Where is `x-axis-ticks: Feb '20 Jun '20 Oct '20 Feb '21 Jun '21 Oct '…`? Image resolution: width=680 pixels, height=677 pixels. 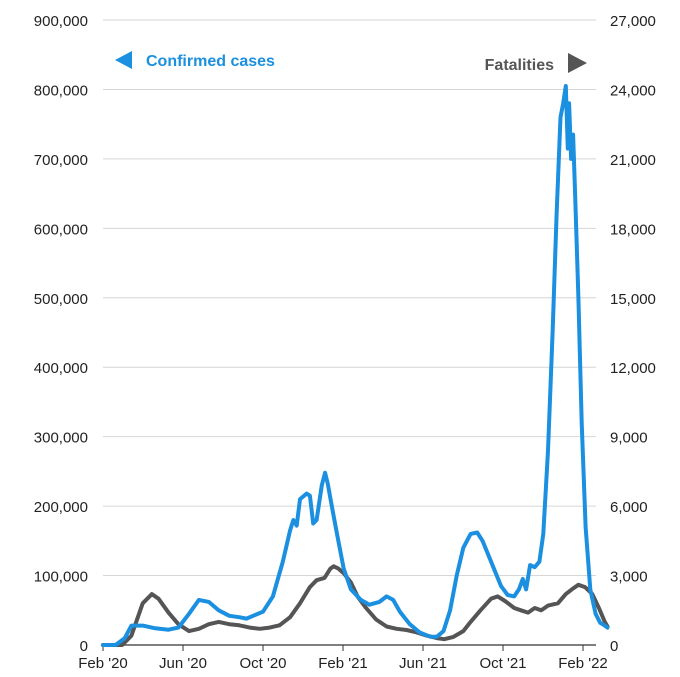 x-axis-ticks: Feb '20 Jun '20 Oct '20 Feb '21 Jun '21 Oct '… is located at coordinates (343, 658).